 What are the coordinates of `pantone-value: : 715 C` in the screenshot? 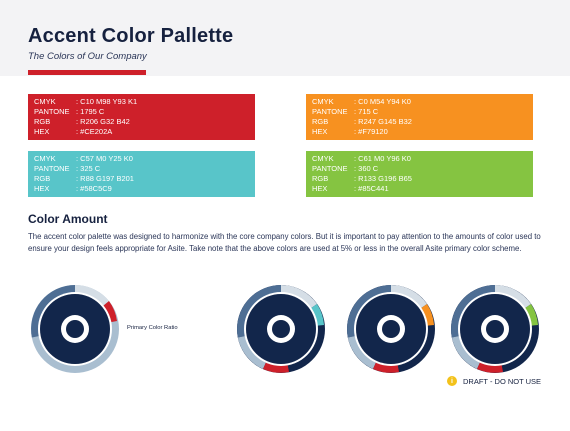 It's located at (366, 111).